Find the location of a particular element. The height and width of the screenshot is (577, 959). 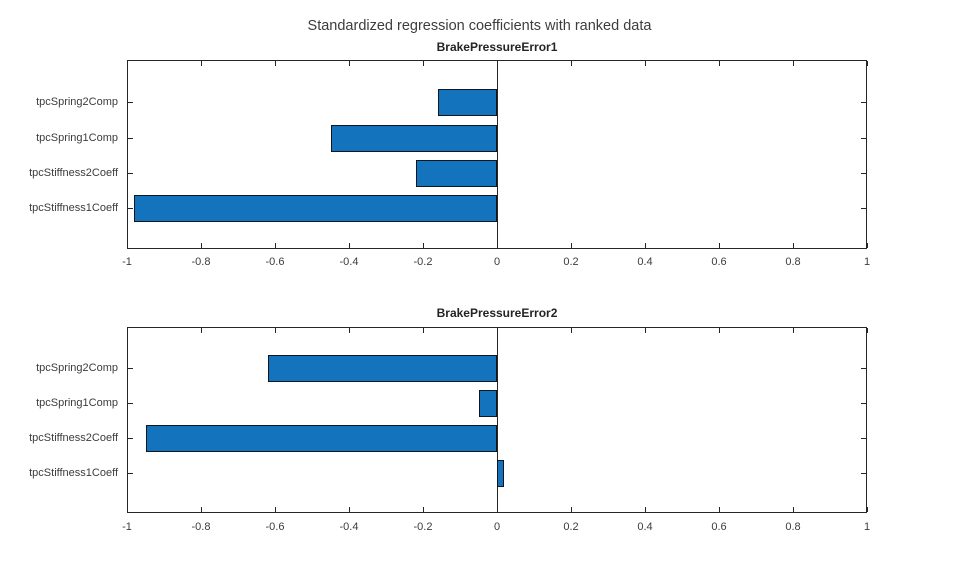

x-tick-label--0.4: -0.4 is located at coordinates (349, 262).